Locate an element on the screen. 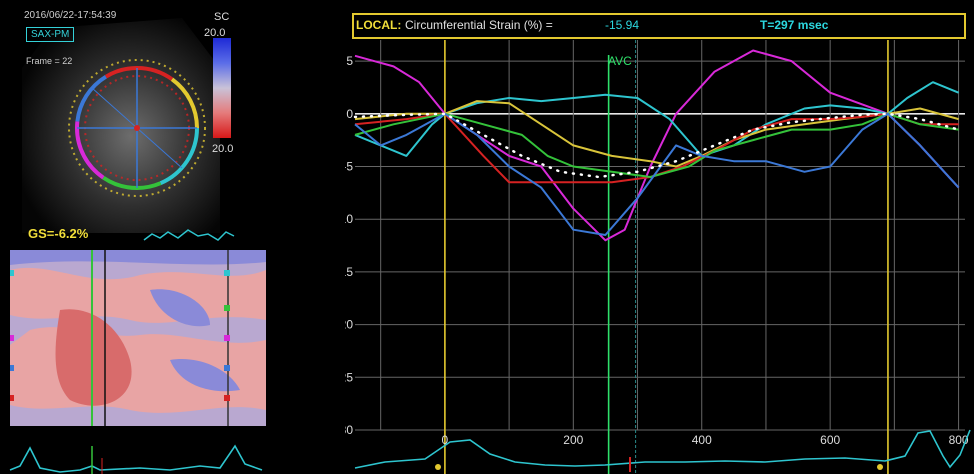 Image resolution: width=974 pixels, height=474 pixels. ecg-trace is located at coordinates (662, 449).